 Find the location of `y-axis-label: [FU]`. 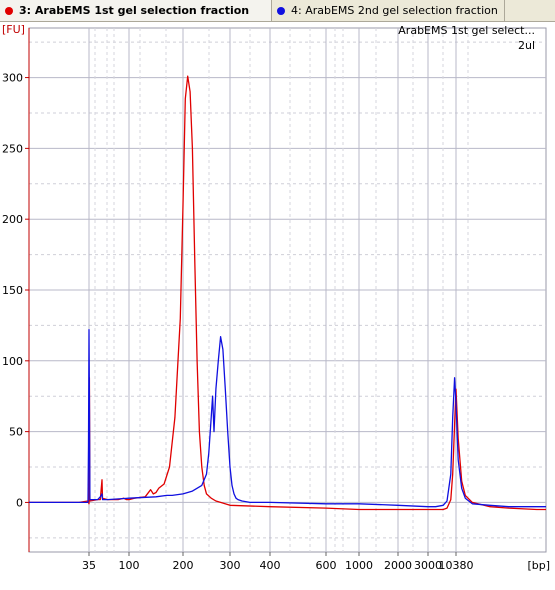

y-axis-label: [FU] is located at coordinates (13, 29).